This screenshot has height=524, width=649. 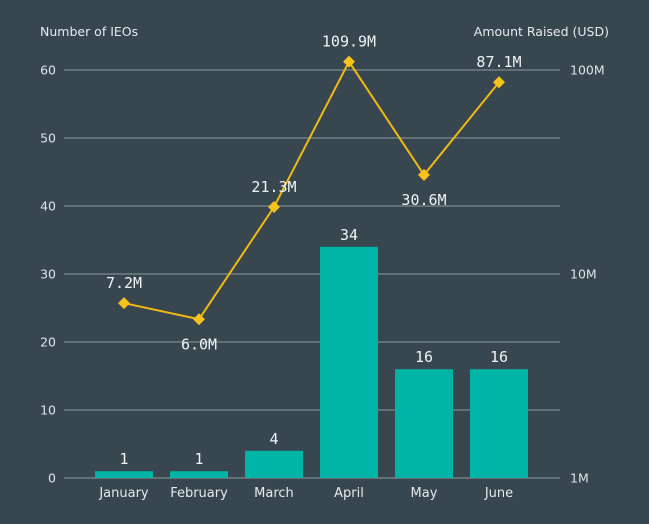 What do you see at coordinates (123, 493) in the screenshot?
I see `x-tick-label: January` at bounding box center [123, 493].